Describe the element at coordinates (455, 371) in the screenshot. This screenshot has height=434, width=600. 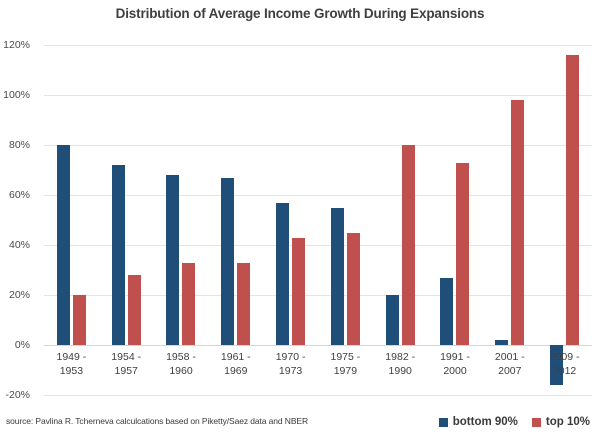
I see `x-tick-label-line: 2000` at that location.